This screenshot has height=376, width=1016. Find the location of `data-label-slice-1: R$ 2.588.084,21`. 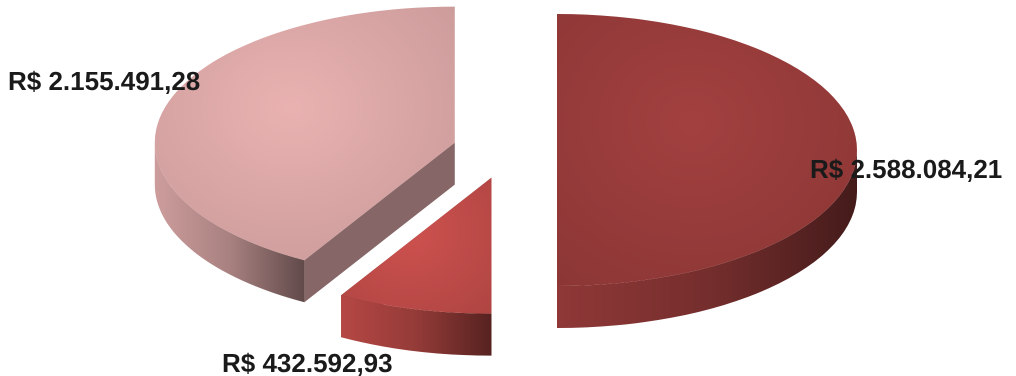

data-label-slice-1: R$ 2.588.084,21 is located at coordinates (906, 169).